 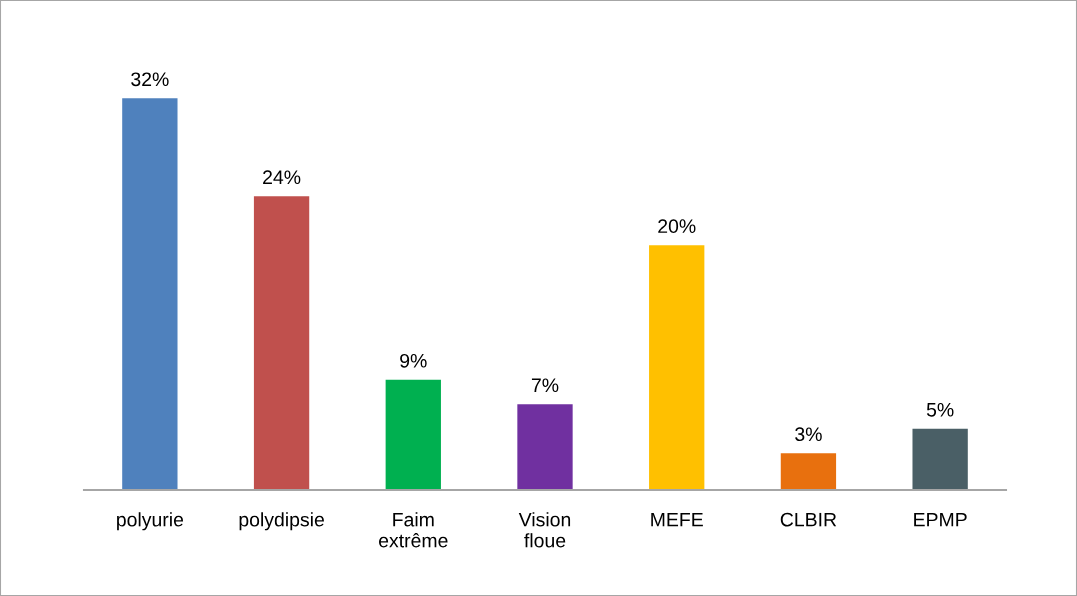 I want to click on x-tick-label: polyurie, so click(x=150, y=521).